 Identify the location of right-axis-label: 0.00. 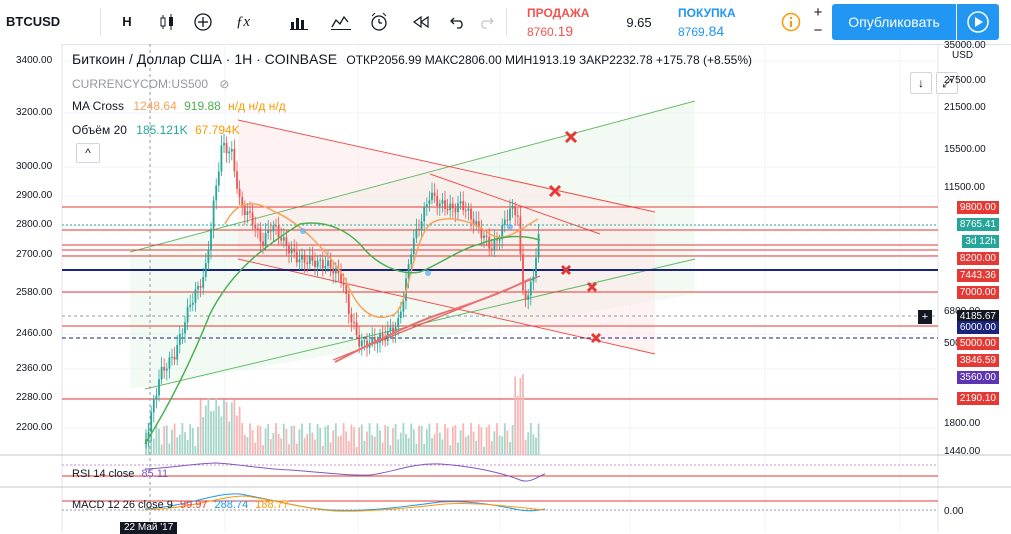
(954, 511).